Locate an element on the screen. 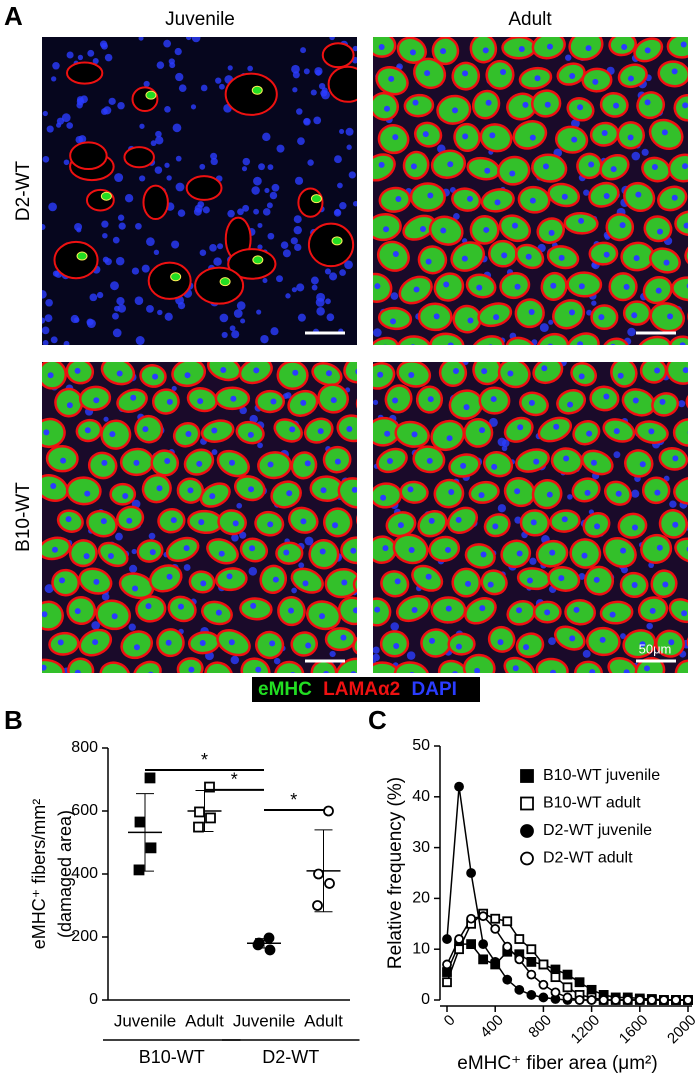 Image resolution: width=700 pixels, height=1078 pixels. fiber-emhc is located at coordinates (176, 277).